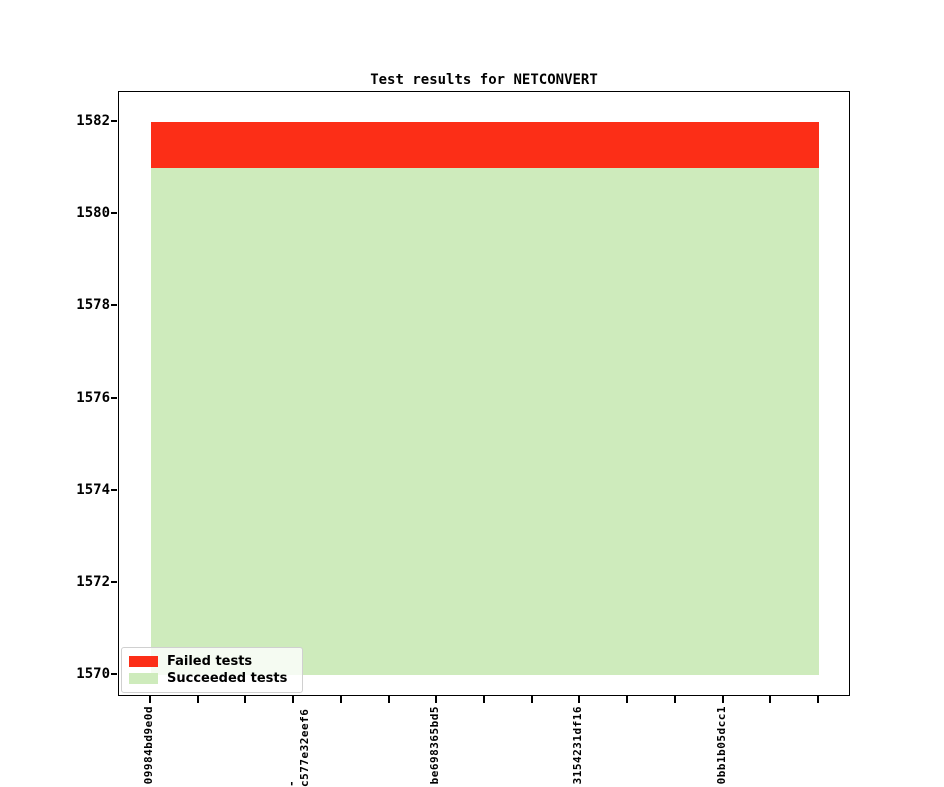  I want to click on x-tick-label: 0bb1b05dcc1, so click(721, 745).